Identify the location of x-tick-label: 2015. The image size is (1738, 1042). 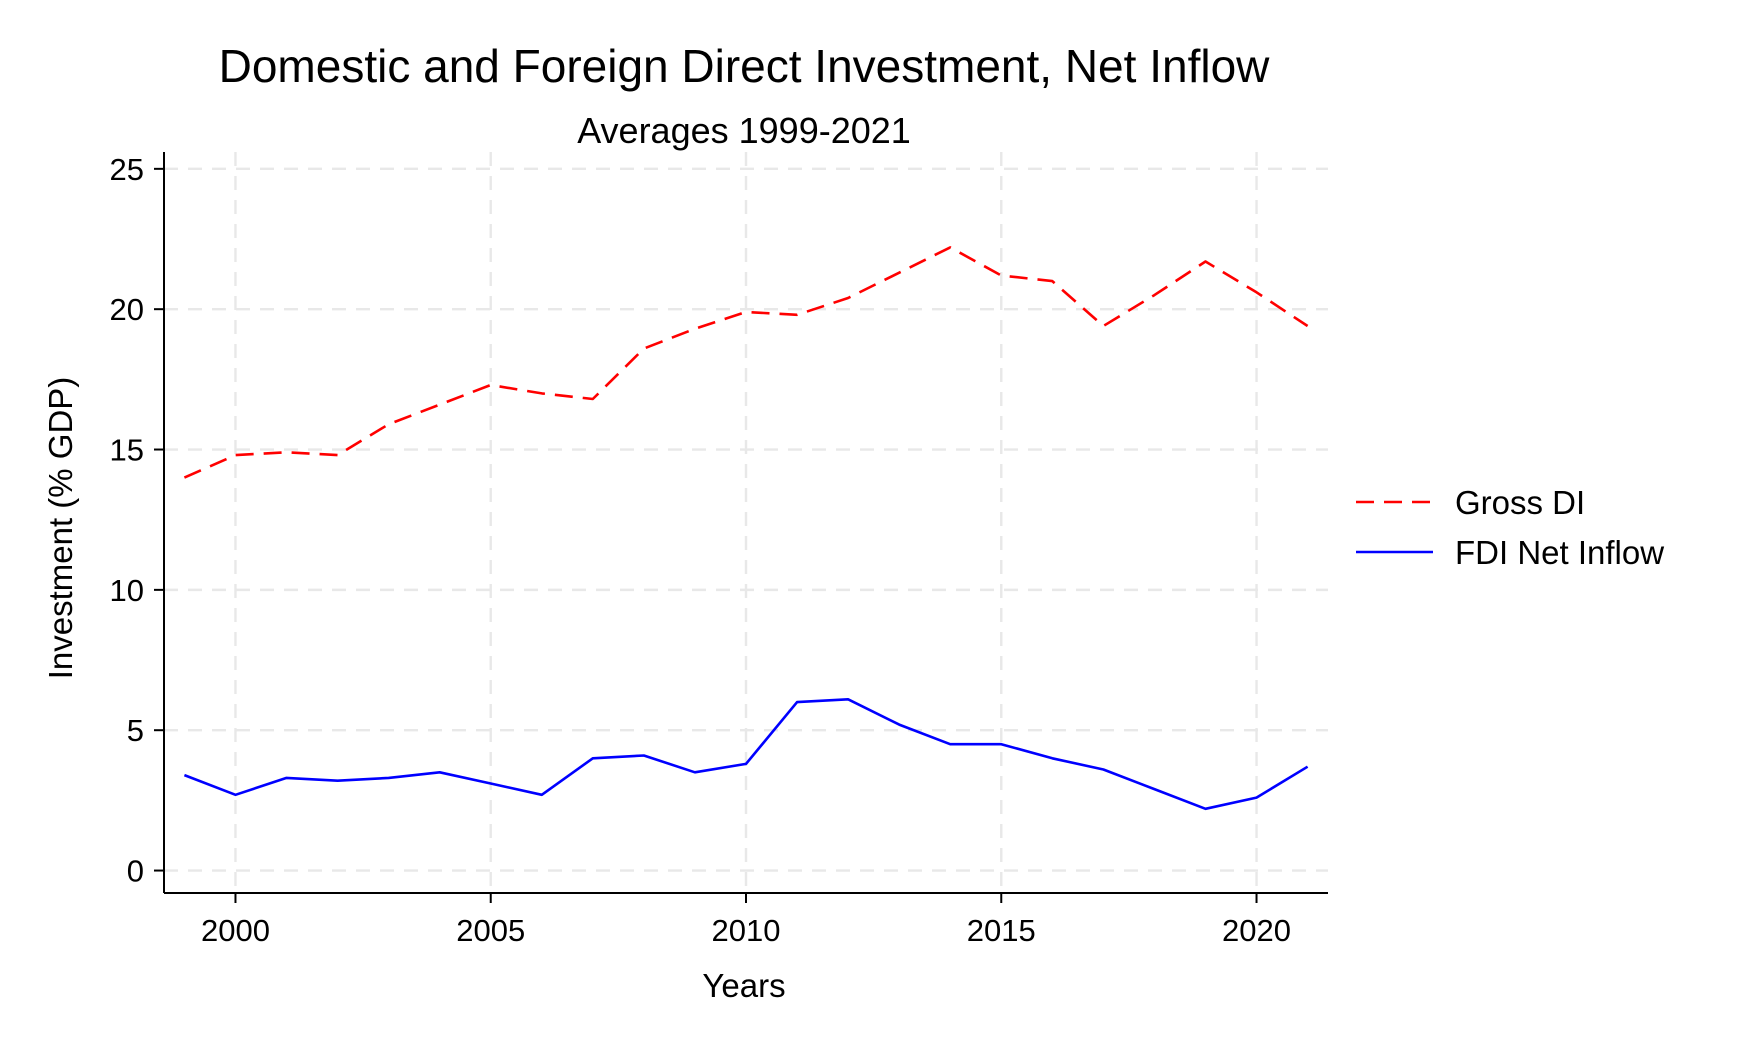
(1001, 930).